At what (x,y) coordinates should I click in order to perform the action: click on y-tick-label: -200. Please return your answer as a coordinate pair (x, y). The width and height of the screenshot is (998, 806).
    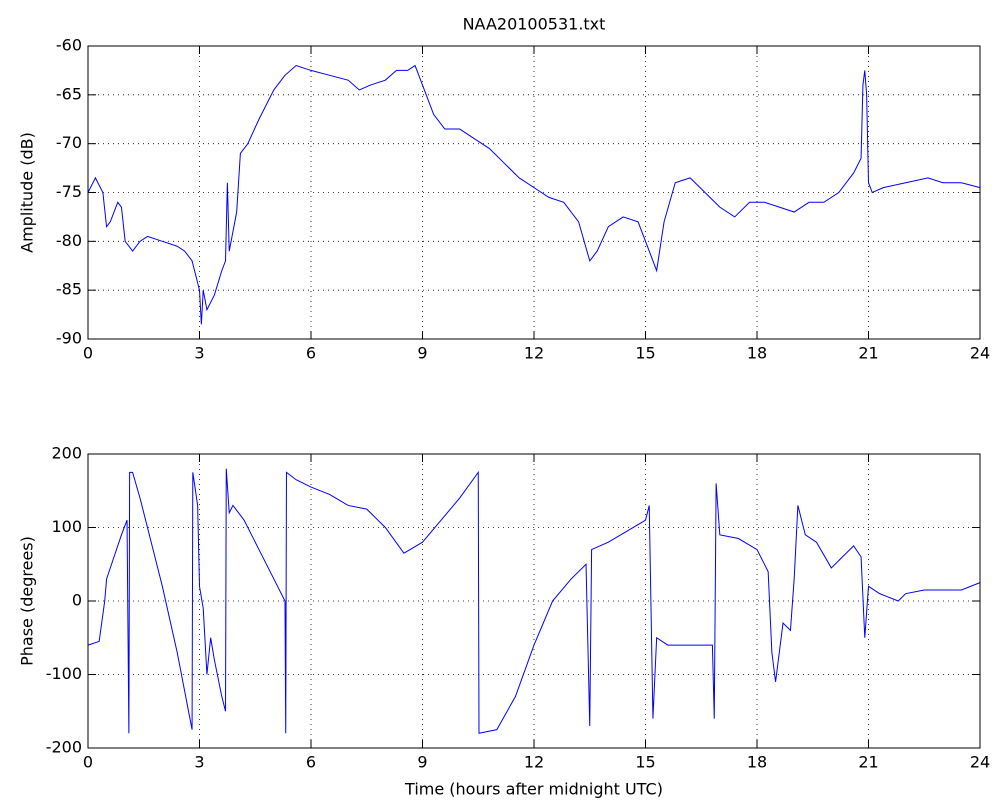
    Looking at the image, I should click on (64, 747).